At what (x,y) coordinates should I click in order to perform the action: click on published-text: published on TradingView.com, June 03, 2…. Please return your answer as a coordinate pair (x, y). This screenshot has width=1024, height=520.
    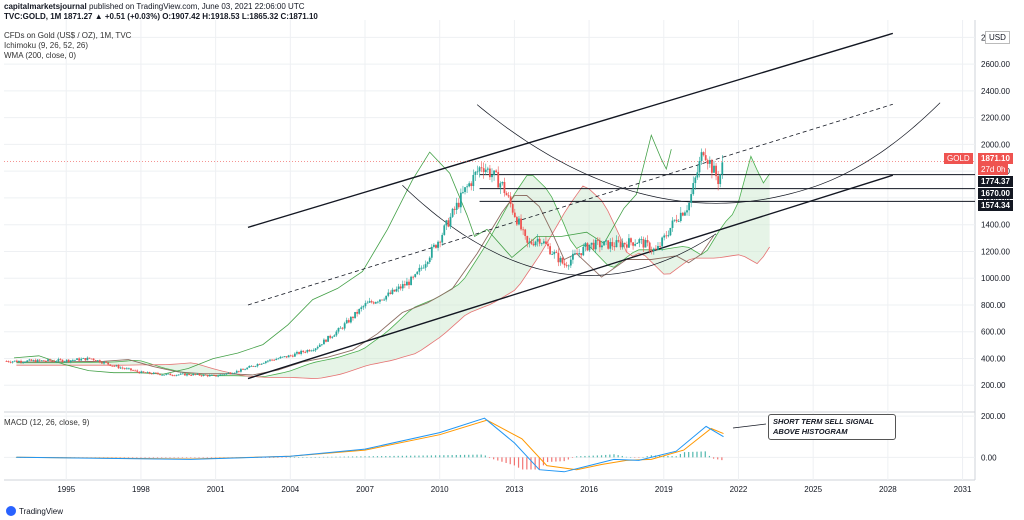
    Looking at the image, I should click on (196, 6).